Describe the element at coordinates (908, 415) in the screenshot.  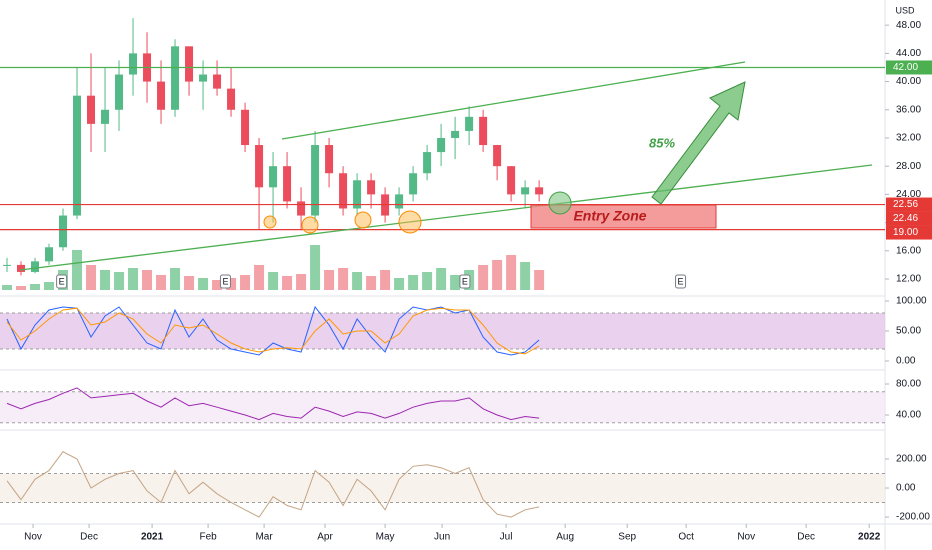
I see `y-tick-label: 40.00` at that location.